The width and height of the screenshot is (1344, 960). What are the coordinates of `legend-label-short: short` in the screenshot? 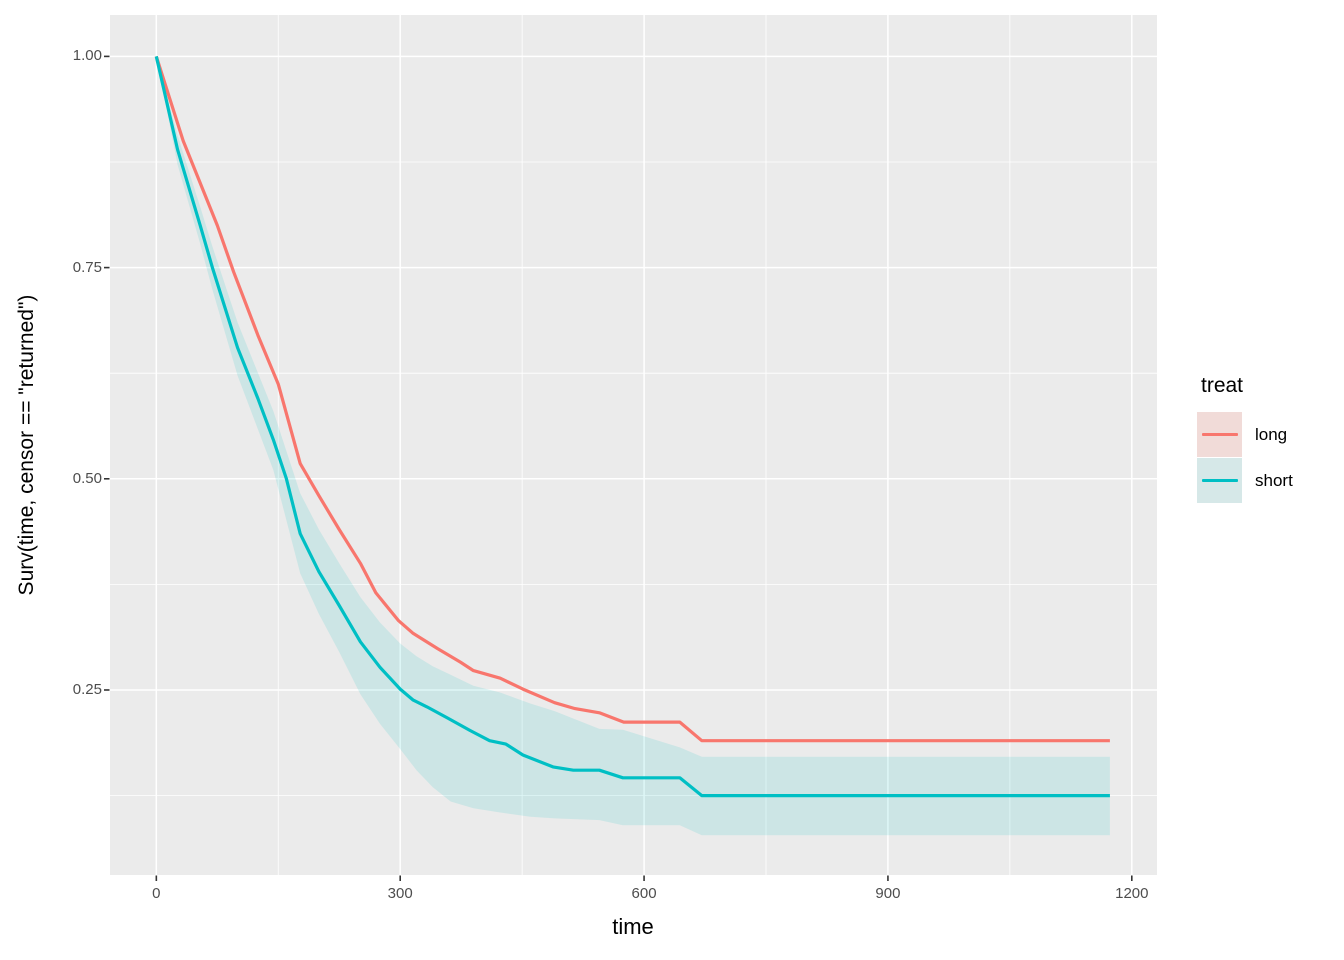 It's located at (1274, 480).